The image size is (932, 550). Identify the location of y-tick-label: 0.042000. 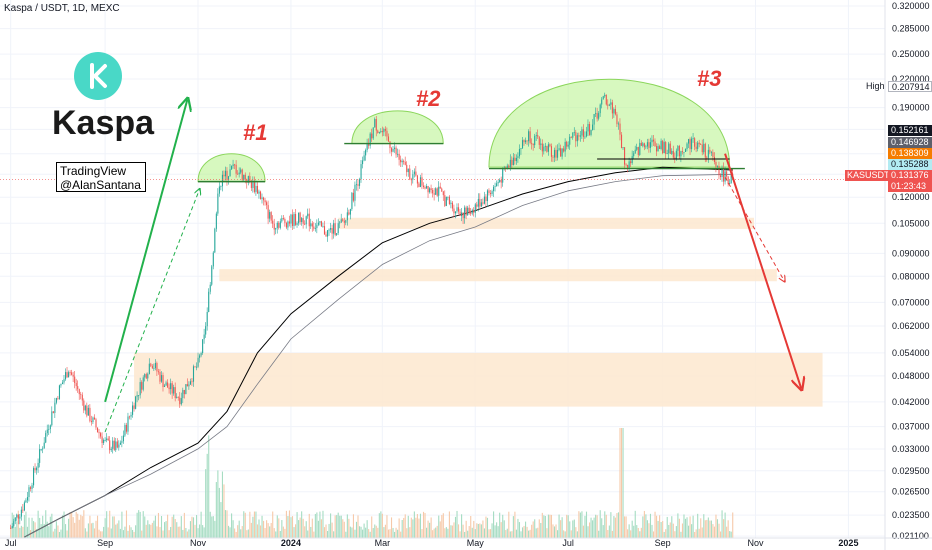
(911, 402).